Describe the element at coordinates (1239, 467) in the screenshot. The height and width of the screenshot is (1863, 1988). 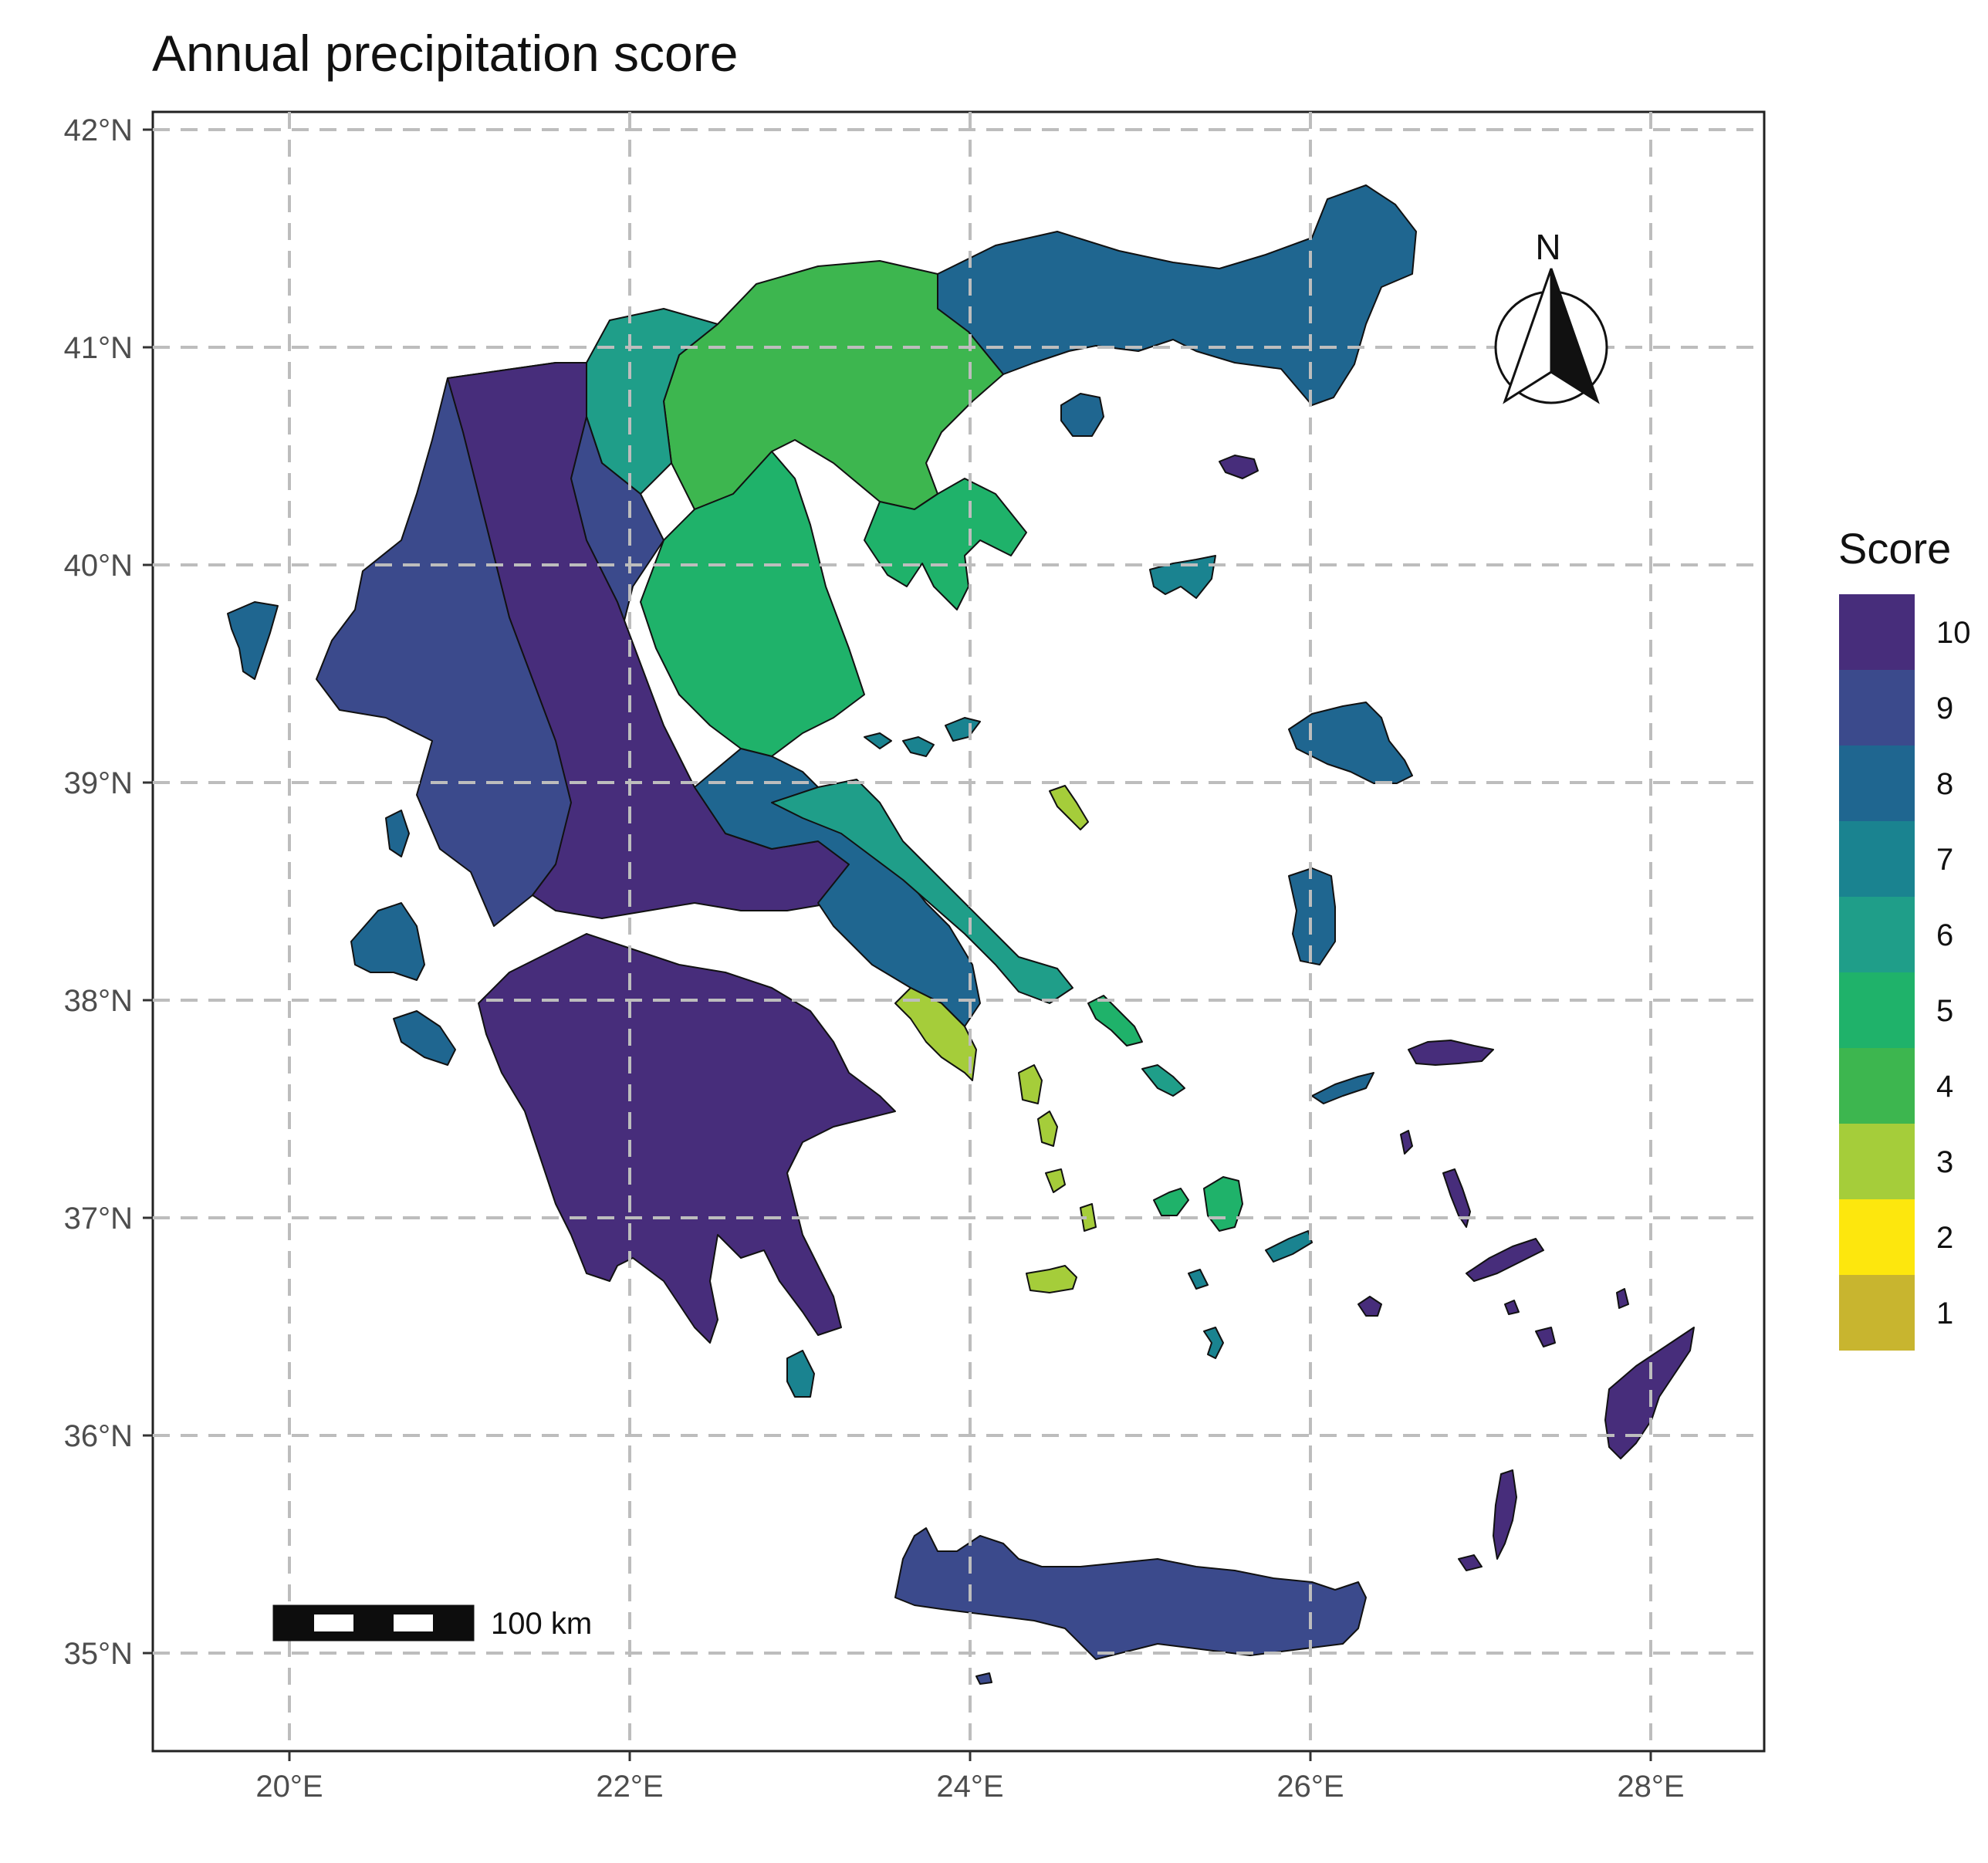
I see `region-samothraki` at that location.